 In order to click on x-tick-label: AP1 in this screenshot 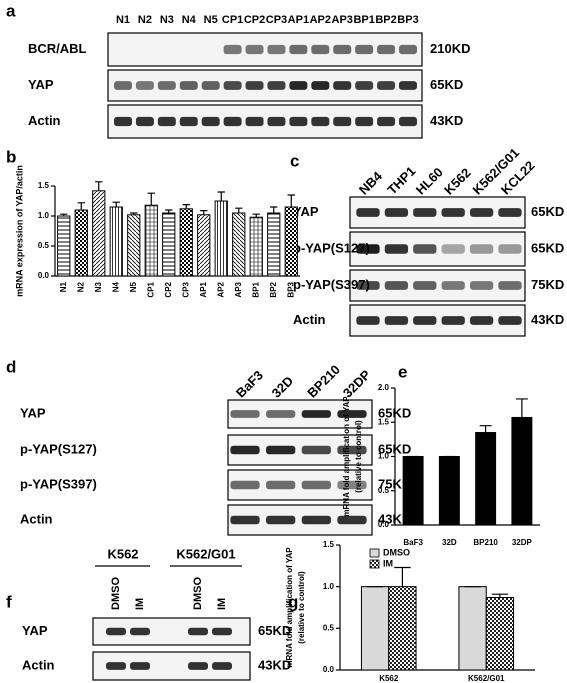, I will do `click(203, 289)`.